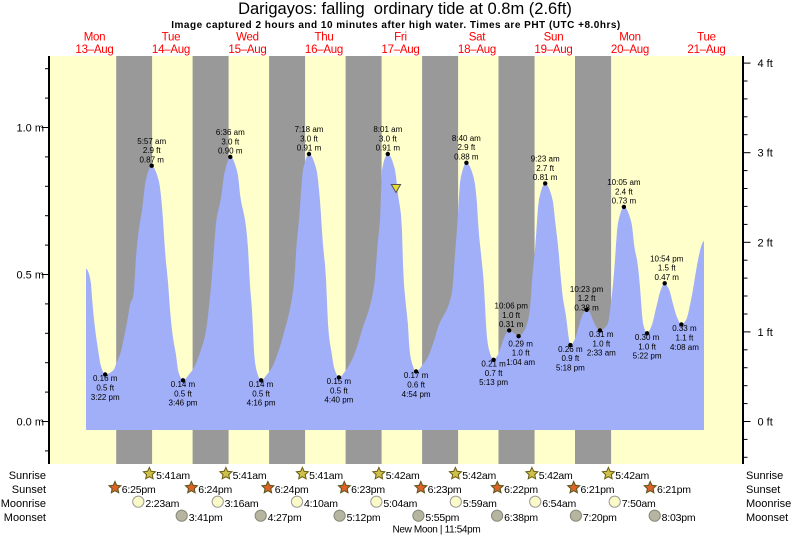 The width and height of the screenshot is (793, 543). I want to click on svg-text: 10:06 pm, so click(512, 305).